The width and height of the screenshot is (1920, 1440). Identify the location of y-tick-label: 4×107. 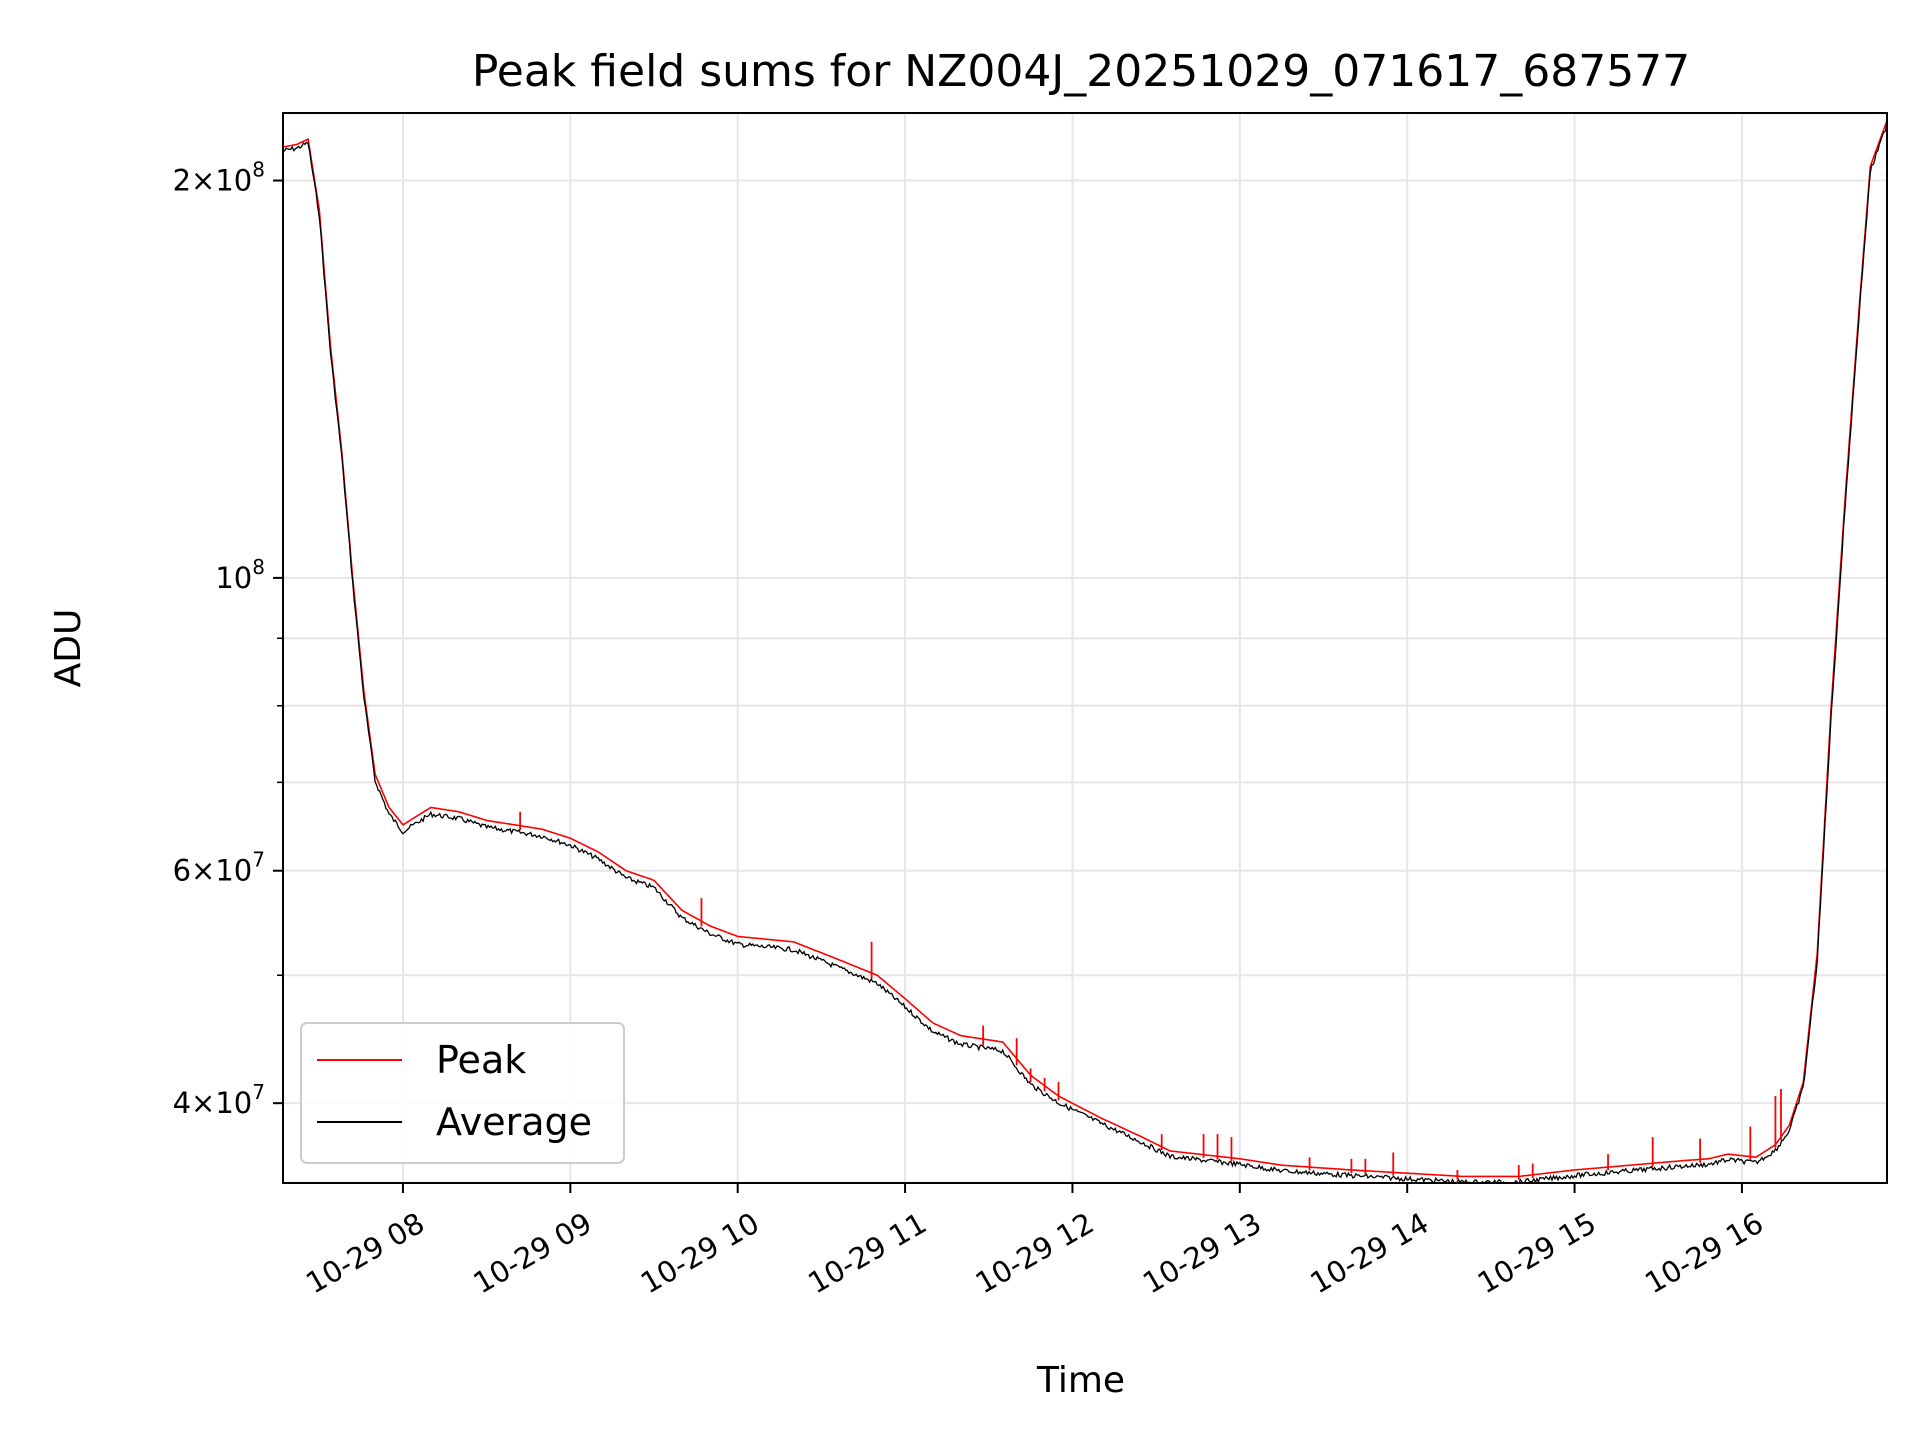
(219, 1100).